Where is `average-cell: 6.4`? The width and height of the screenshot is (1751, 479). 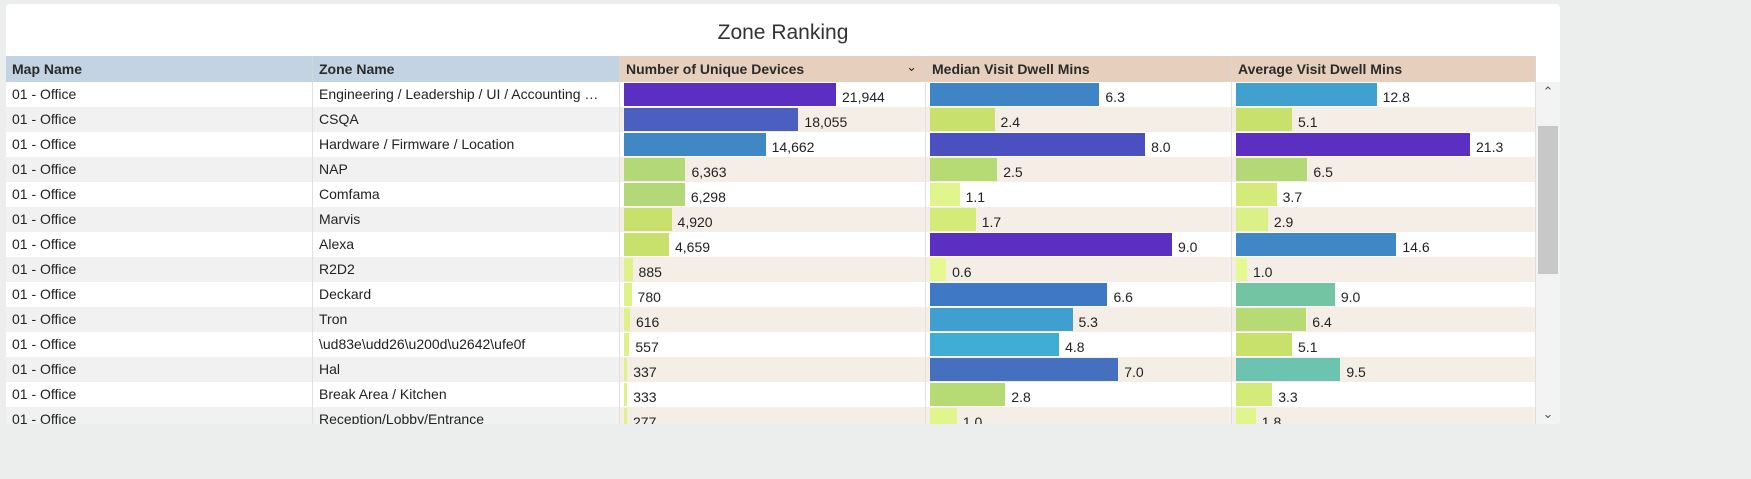 average-cell: 6.4 is located at coordinates (1384, 319).